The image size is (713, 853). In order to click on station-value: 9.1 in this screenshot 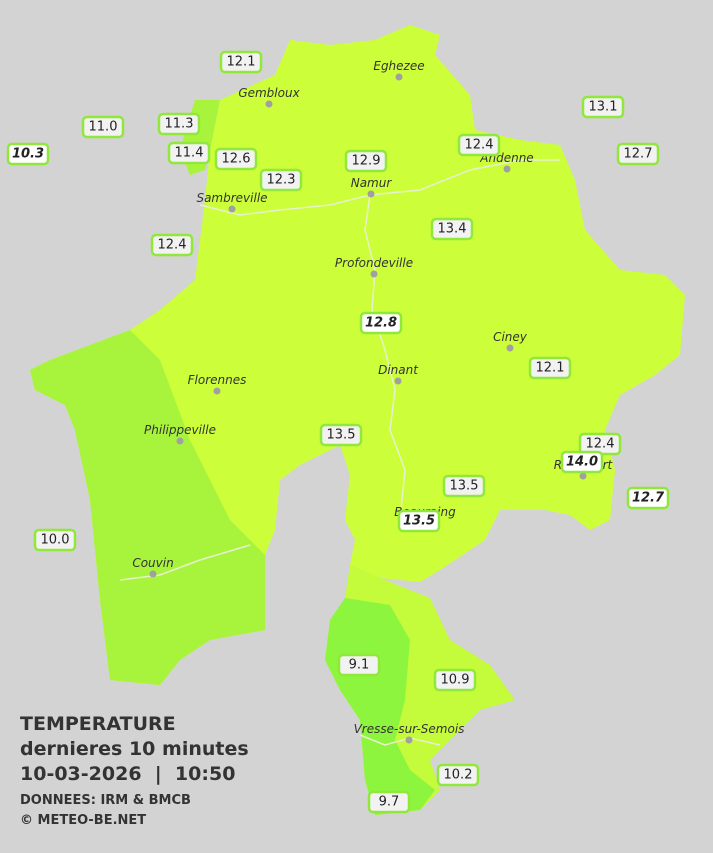, I will do `click(359, 665)`.